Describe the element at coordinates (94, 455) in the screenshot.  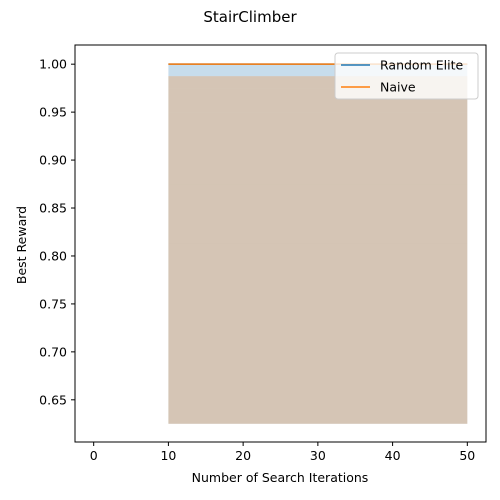
I see `x-tick-label: 0` at that location.